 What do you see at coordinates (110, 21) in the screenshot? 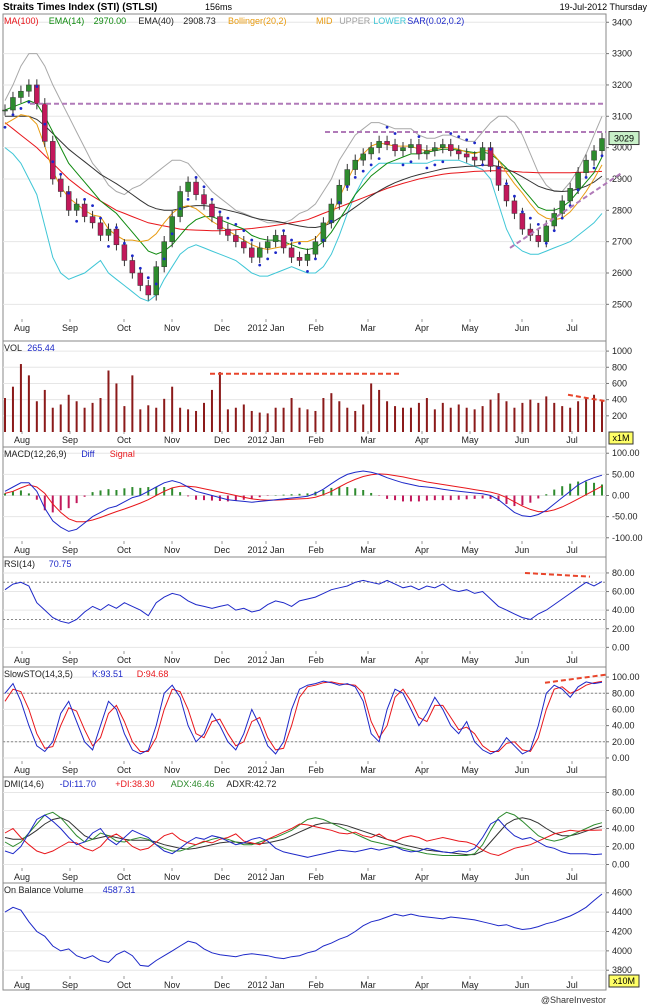
I see `legend-entry: 2970.00` at bounding box center [110, 21].